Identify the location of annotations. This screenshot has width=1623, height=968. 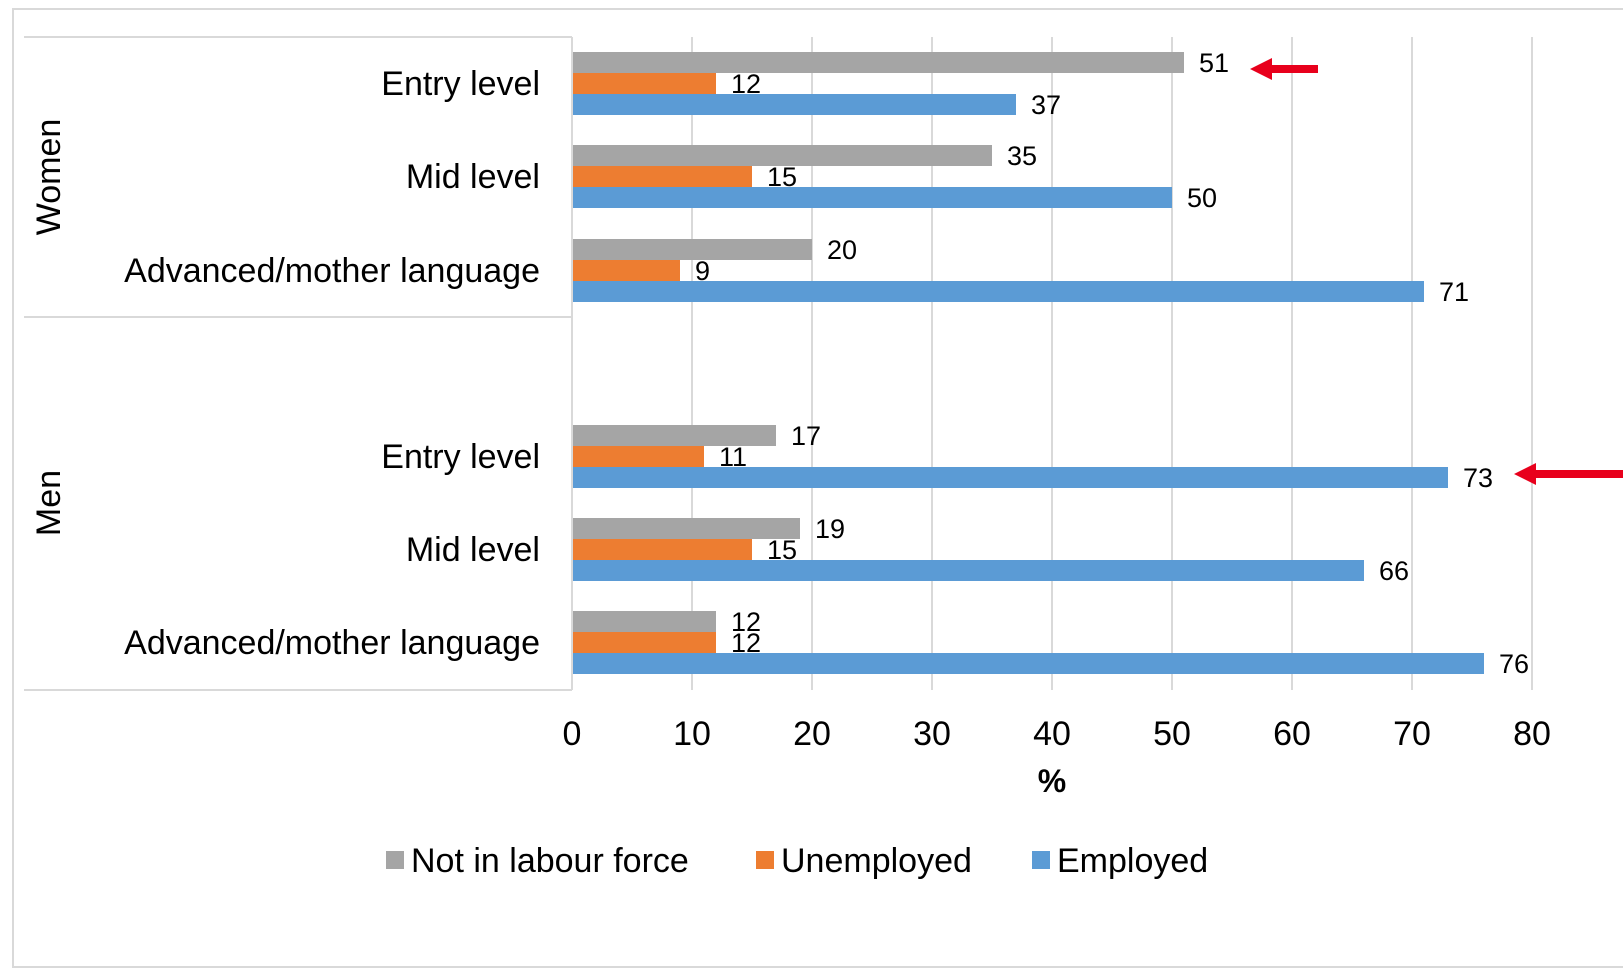
(1436, 271).